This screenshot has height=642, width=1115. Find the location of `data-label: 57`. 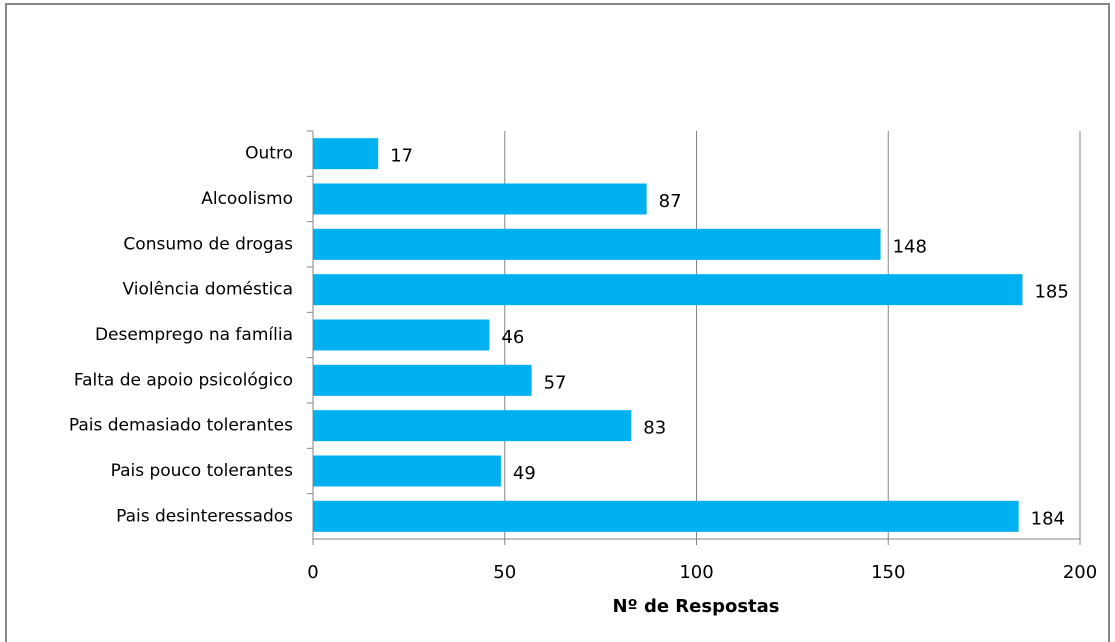

data-label: 57 is located at coordinates (555, 382).